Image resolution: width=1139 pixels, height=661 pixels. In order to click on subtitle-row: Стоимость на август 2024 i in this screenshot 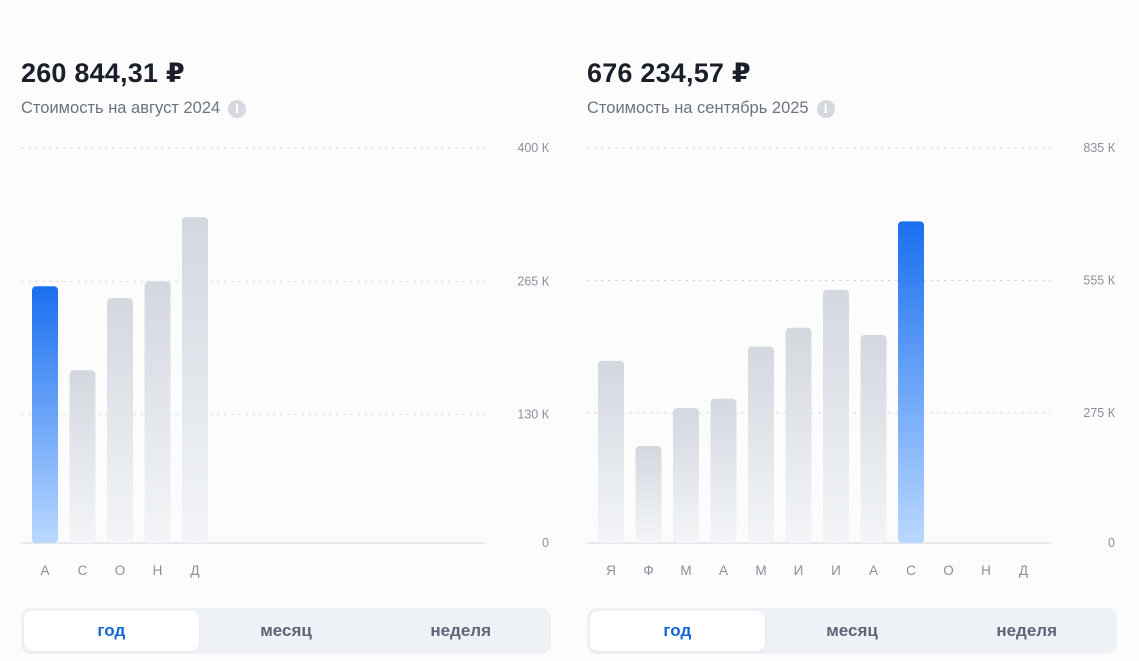, I will do `click(134, 108)`.